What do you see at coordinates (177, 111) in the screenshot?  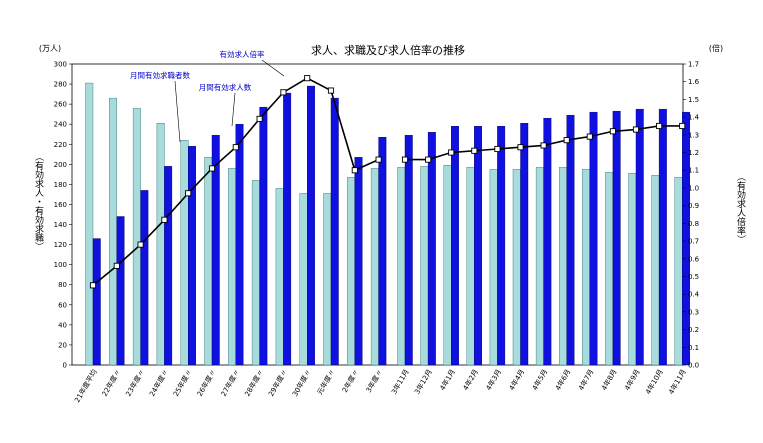 I see `legend-seekers-pointer` at bounding box center [177, 111].